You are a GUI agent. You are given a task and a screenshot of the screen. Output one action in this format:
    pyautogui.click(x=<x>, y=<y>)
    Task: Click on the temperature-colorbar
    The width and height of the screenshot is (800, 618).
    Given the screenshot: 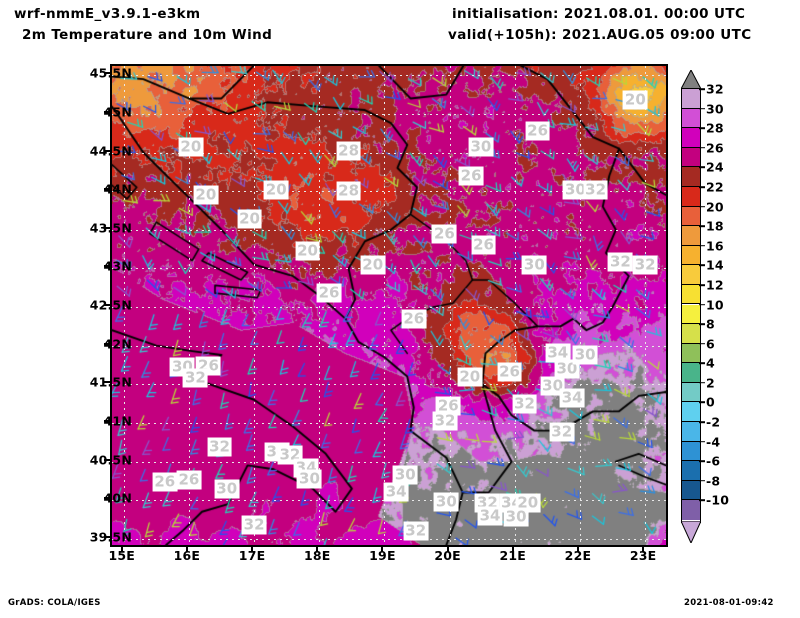 What is the action you would take?
    pyautogui.click(x=691, y=305)
    